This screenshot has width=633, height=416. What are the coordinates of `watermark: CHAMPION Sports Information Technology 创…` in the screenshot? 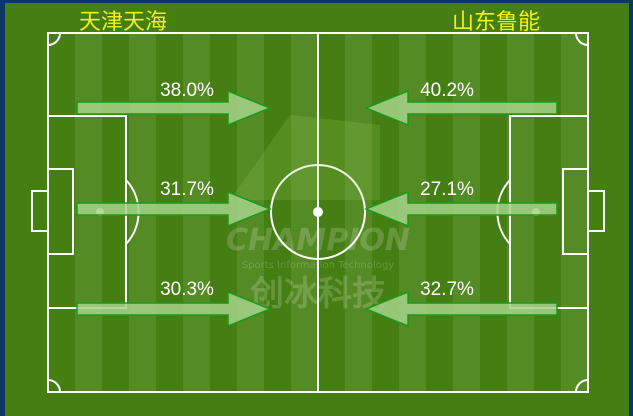 It's located at (318, 214).